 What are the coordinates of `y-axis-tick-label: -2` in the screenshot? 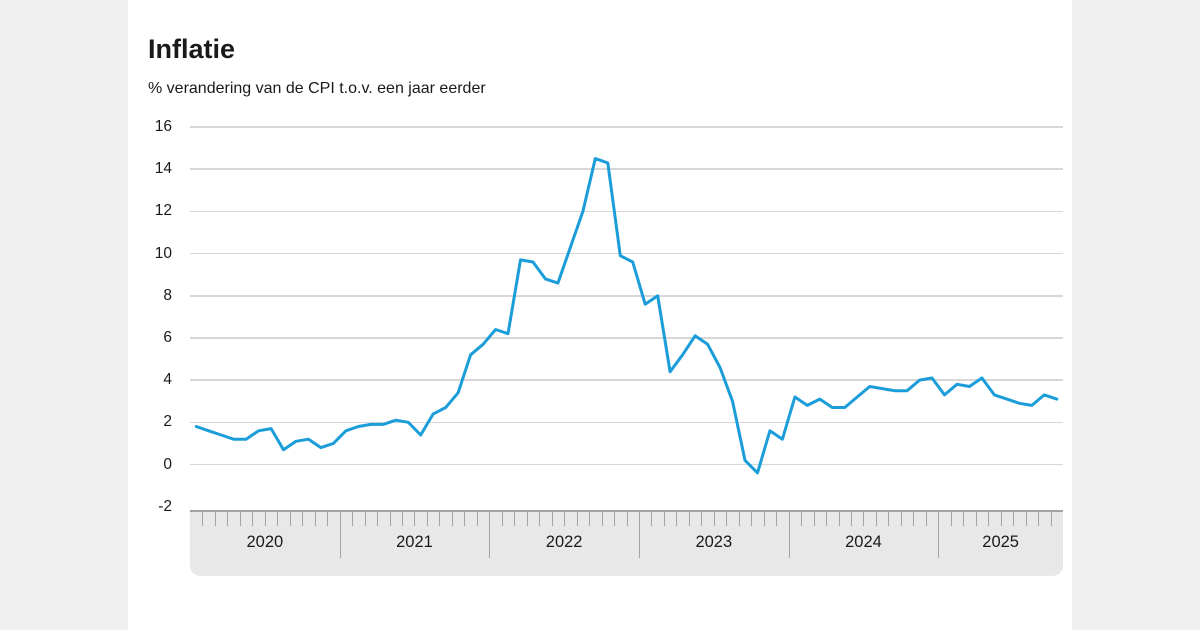 It's located at (165, 506).